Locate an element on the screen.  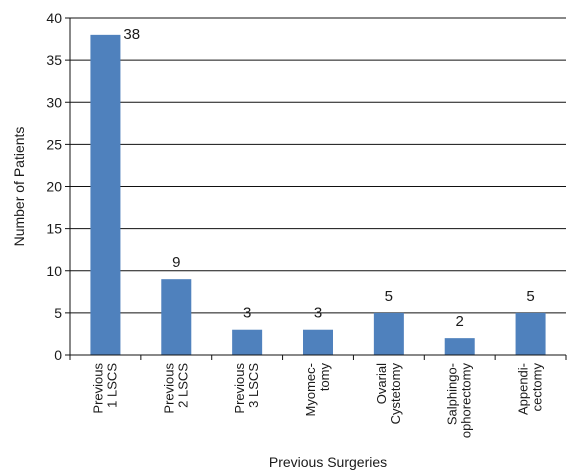
x-tick-label-line: cectomy is located at coordinates (537, 387).